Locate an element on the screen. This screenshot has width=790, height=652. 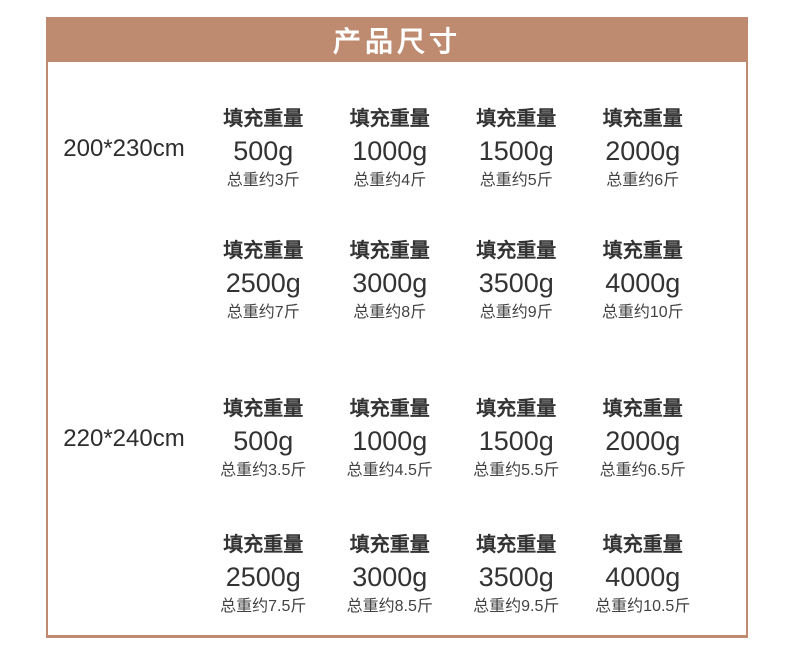
weight-option: 填充重量 1000g 总重约4.5斤 is located at coordinates (390, 439).